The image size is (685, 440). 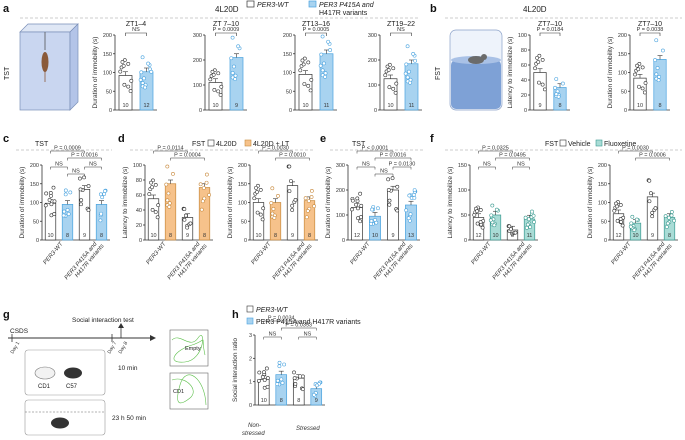 What do you see at coordinates (250, 309) in the screenshot?
I see `panel-h-legend-swatch-wt` at bounding box center [250, 309].